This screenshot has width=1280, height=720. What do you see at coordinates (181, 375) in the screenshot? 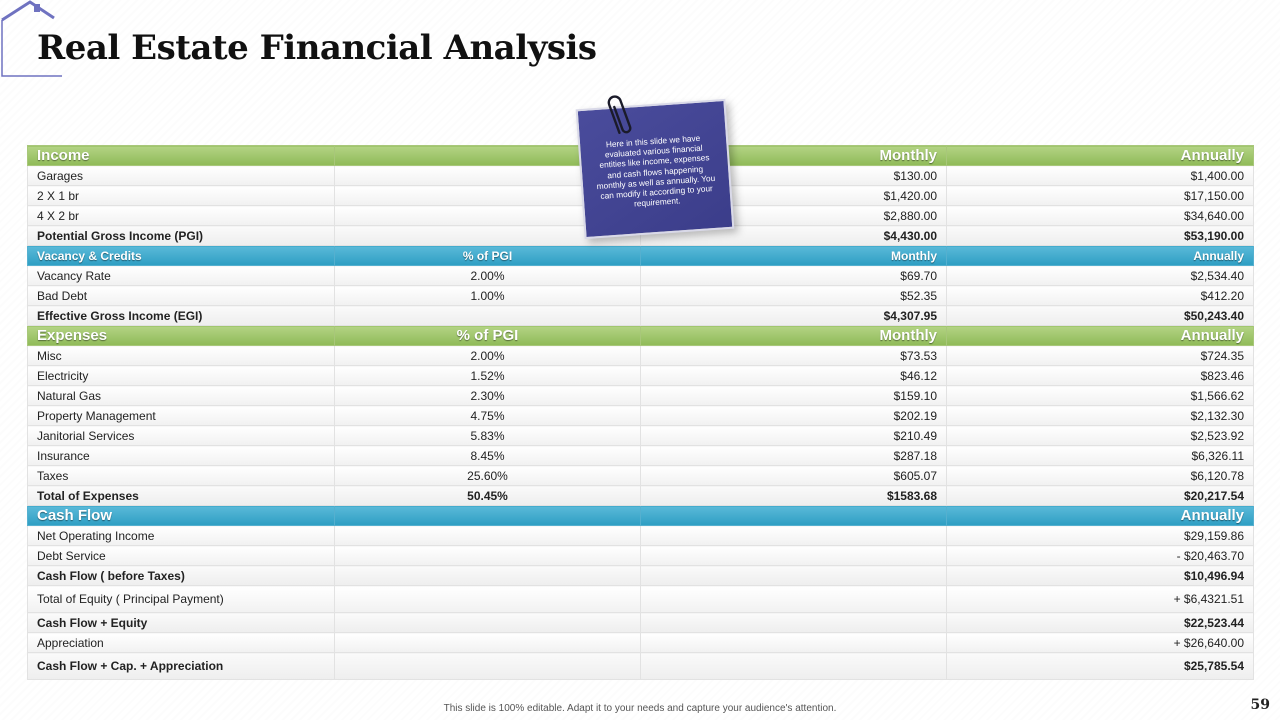
I see `row-label: Electricity` at bounding box center [181, 375].